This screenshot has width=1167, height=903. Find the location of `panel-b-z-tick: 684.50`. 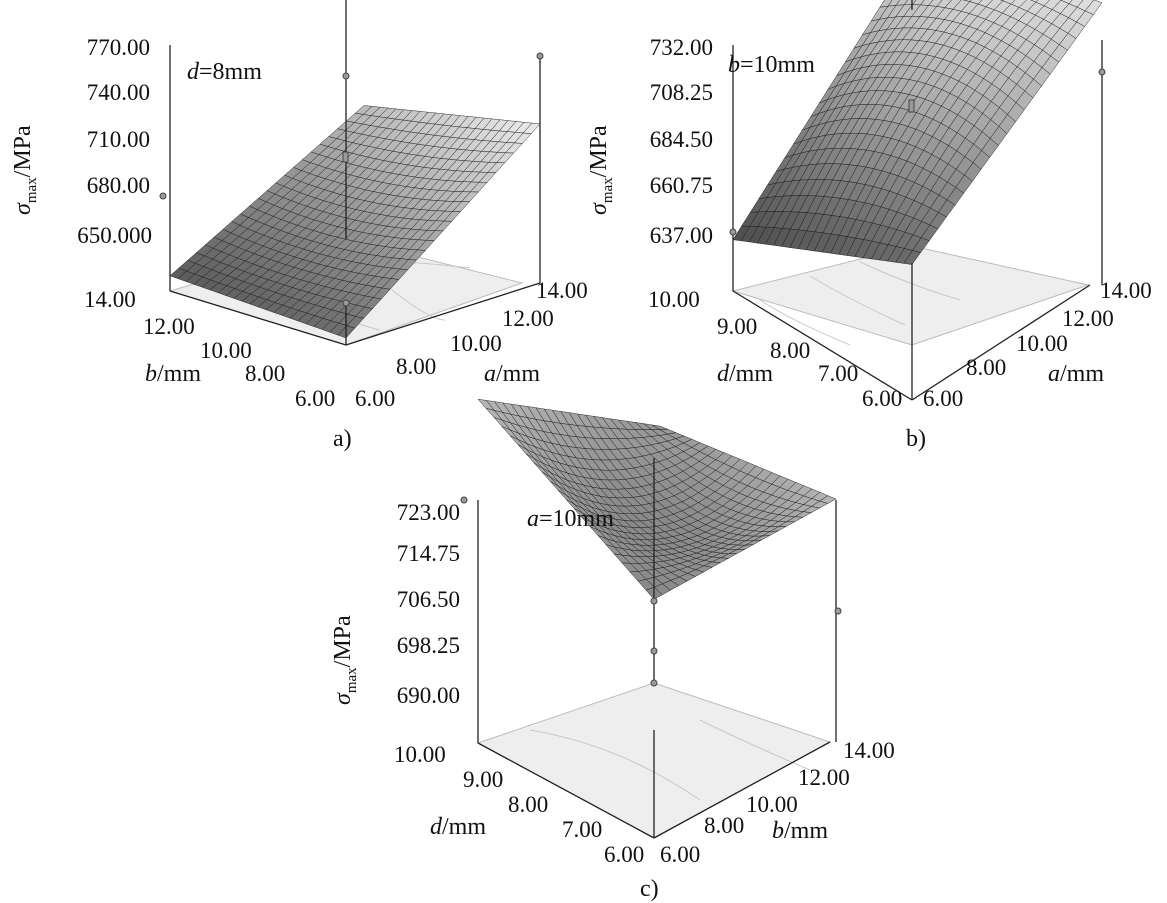

panel-b-z-tick: 684.50 is located at coordinates (681, 139).